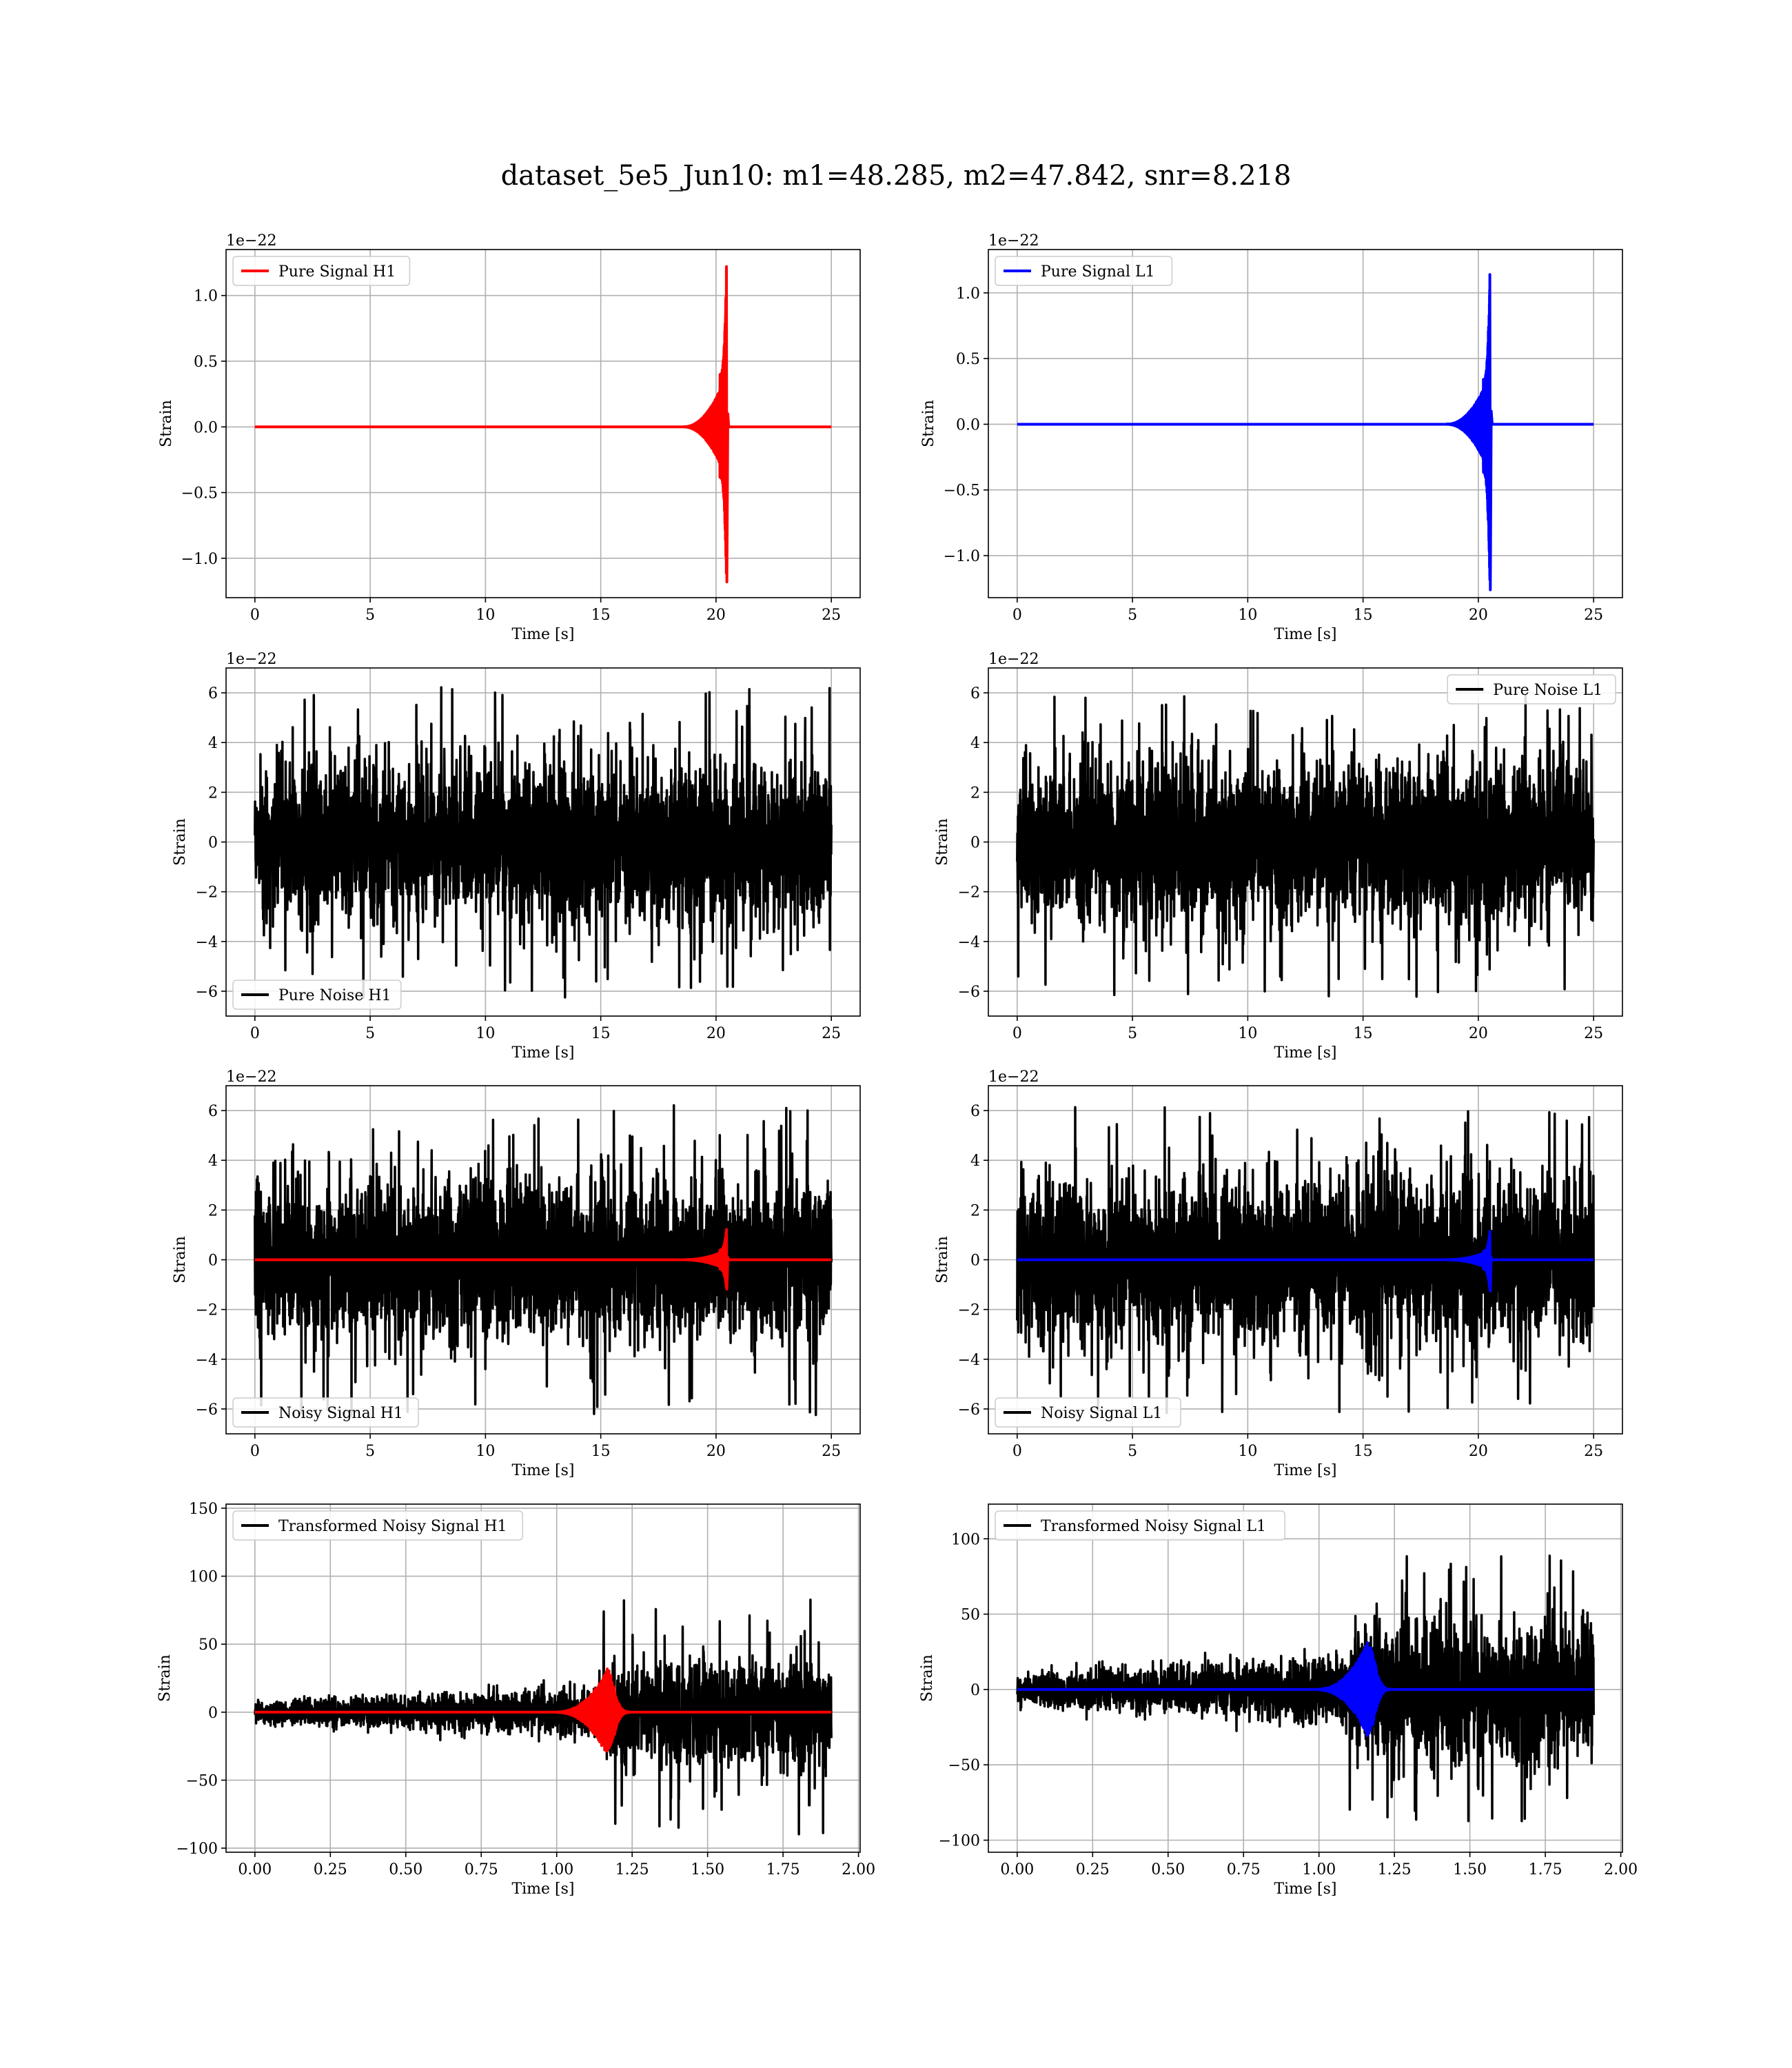 The width and height of the screenshot is (1792, 2068). Describe the element at coordinates (968, 359) in the screenshot. I see `y-tick-label: 0.5` at that location.